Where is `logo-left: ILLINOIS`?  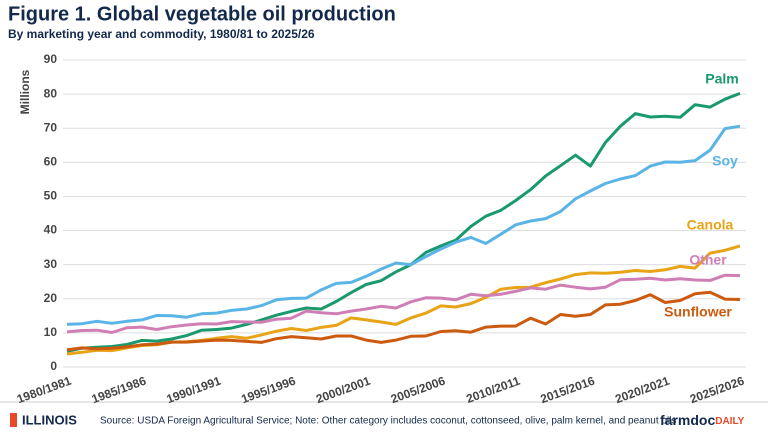
logo-left: ILLINOIS is located at coordinates (49, 419).